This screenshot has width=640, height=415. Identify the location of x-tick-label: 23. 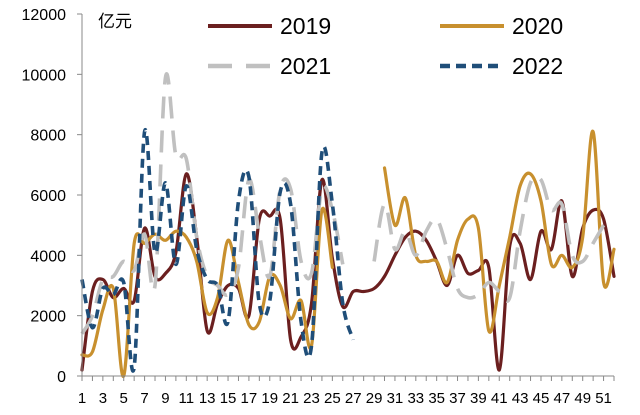
(311, 398).